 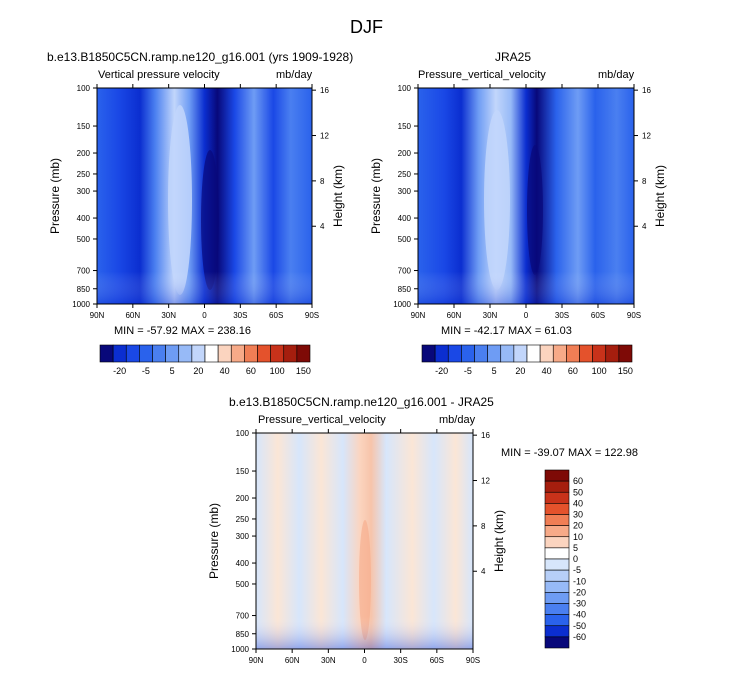 I want to click on colorbar-2-label: 60, so click(x=573, y=371).